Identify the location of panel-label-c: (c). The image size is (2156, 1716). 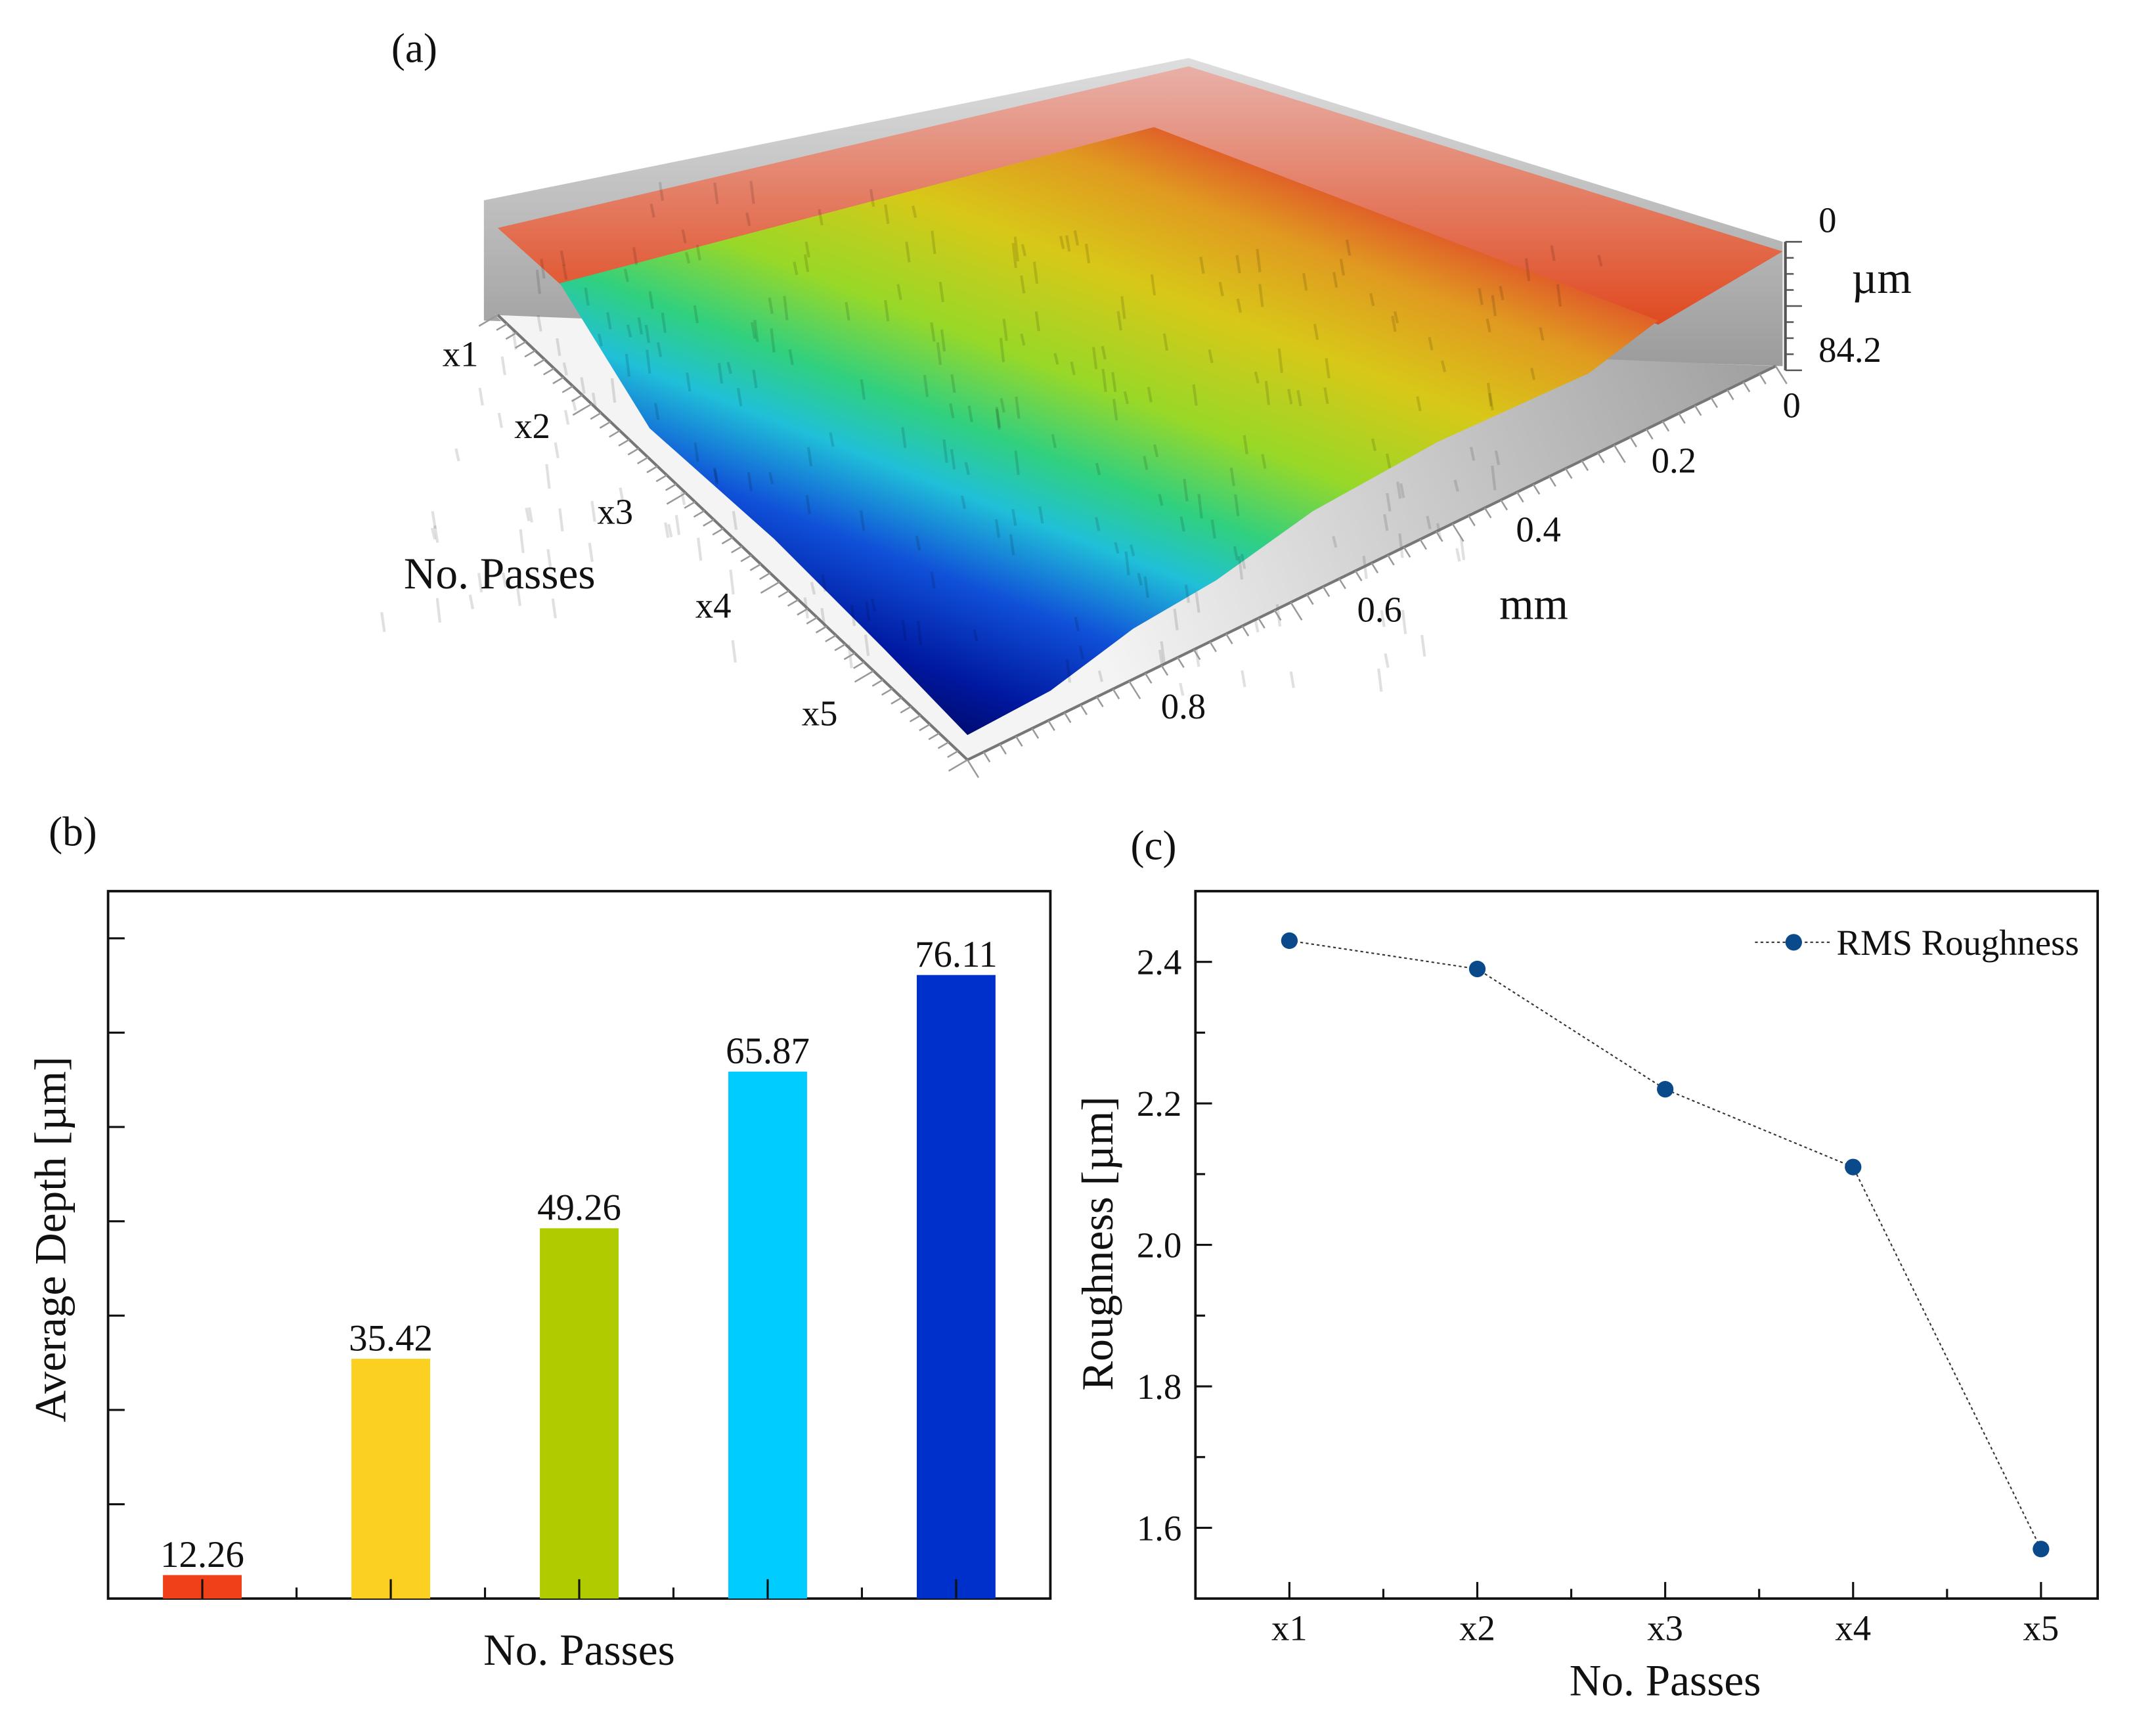
(1153, 846).